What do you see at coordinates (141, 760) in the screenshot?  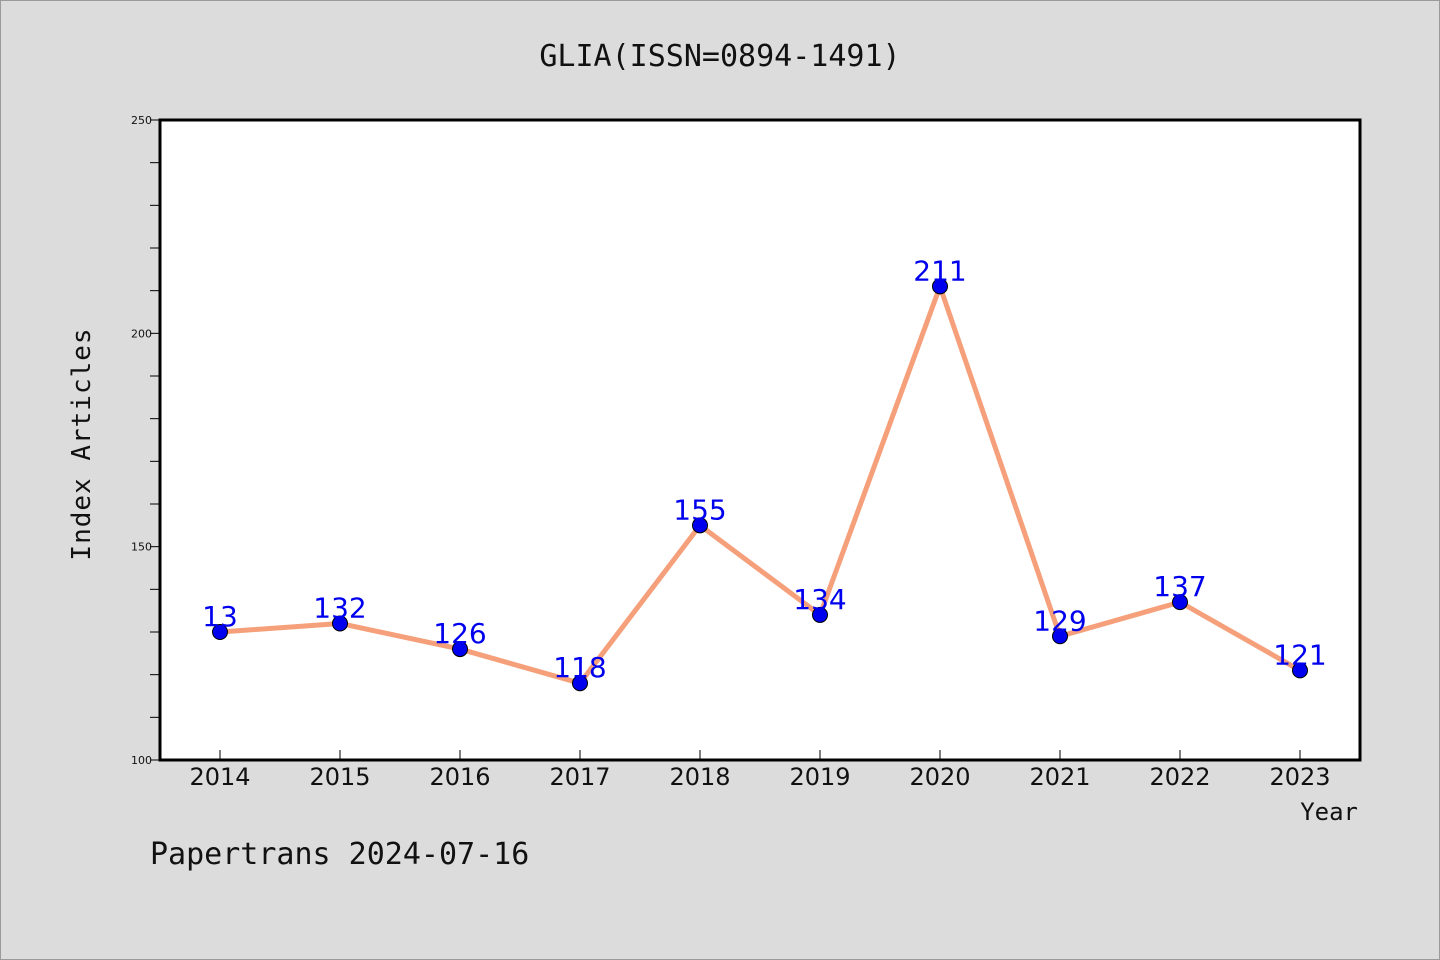 I see `y-tick-label: 100` at bounding box center [141, 760].